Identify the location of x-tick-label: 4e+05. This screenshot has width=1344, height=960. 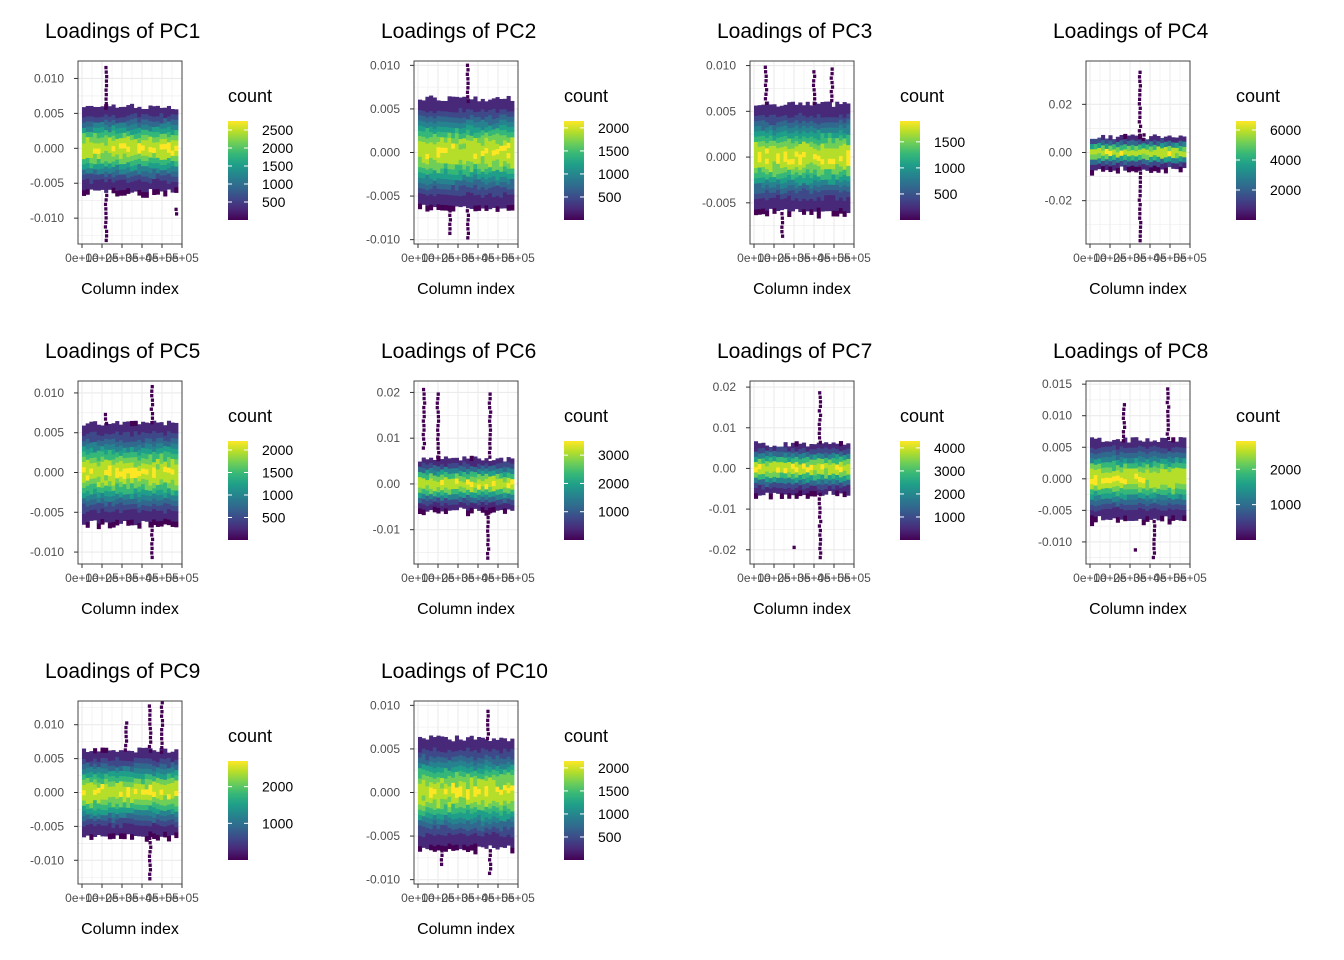
(1170, 578).